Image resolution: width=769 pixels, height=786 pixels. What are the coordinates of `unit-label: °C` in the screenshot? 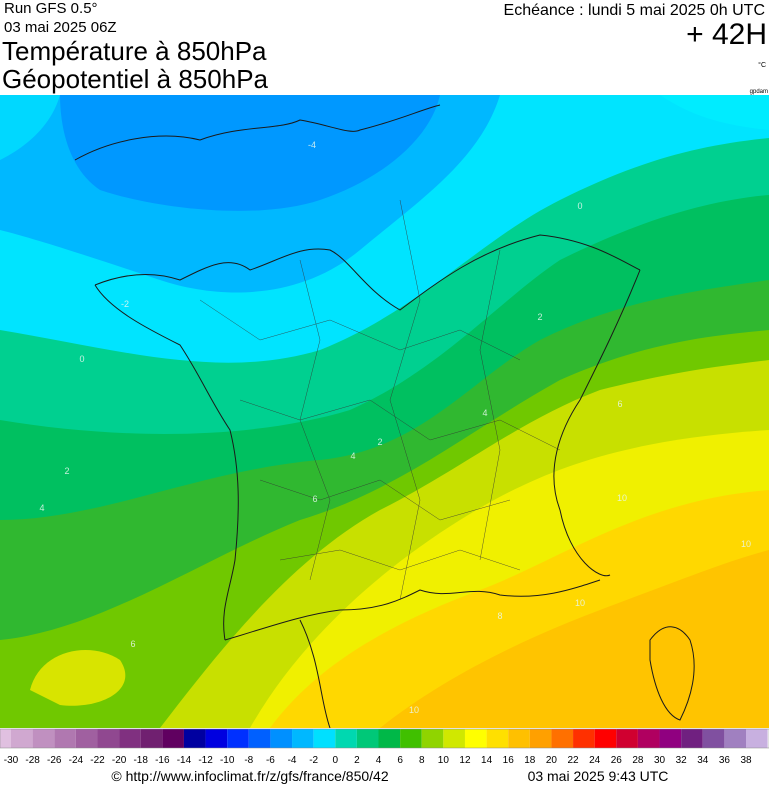 It's located at (762, 65).